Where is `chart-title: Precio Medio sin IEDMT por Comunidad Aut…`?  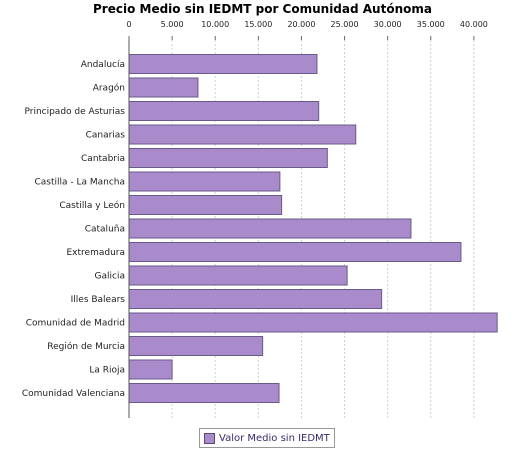
chart-title: Precio Medio sin IEDMT por Comunidad Aut… is located at coordinates (262, 9).